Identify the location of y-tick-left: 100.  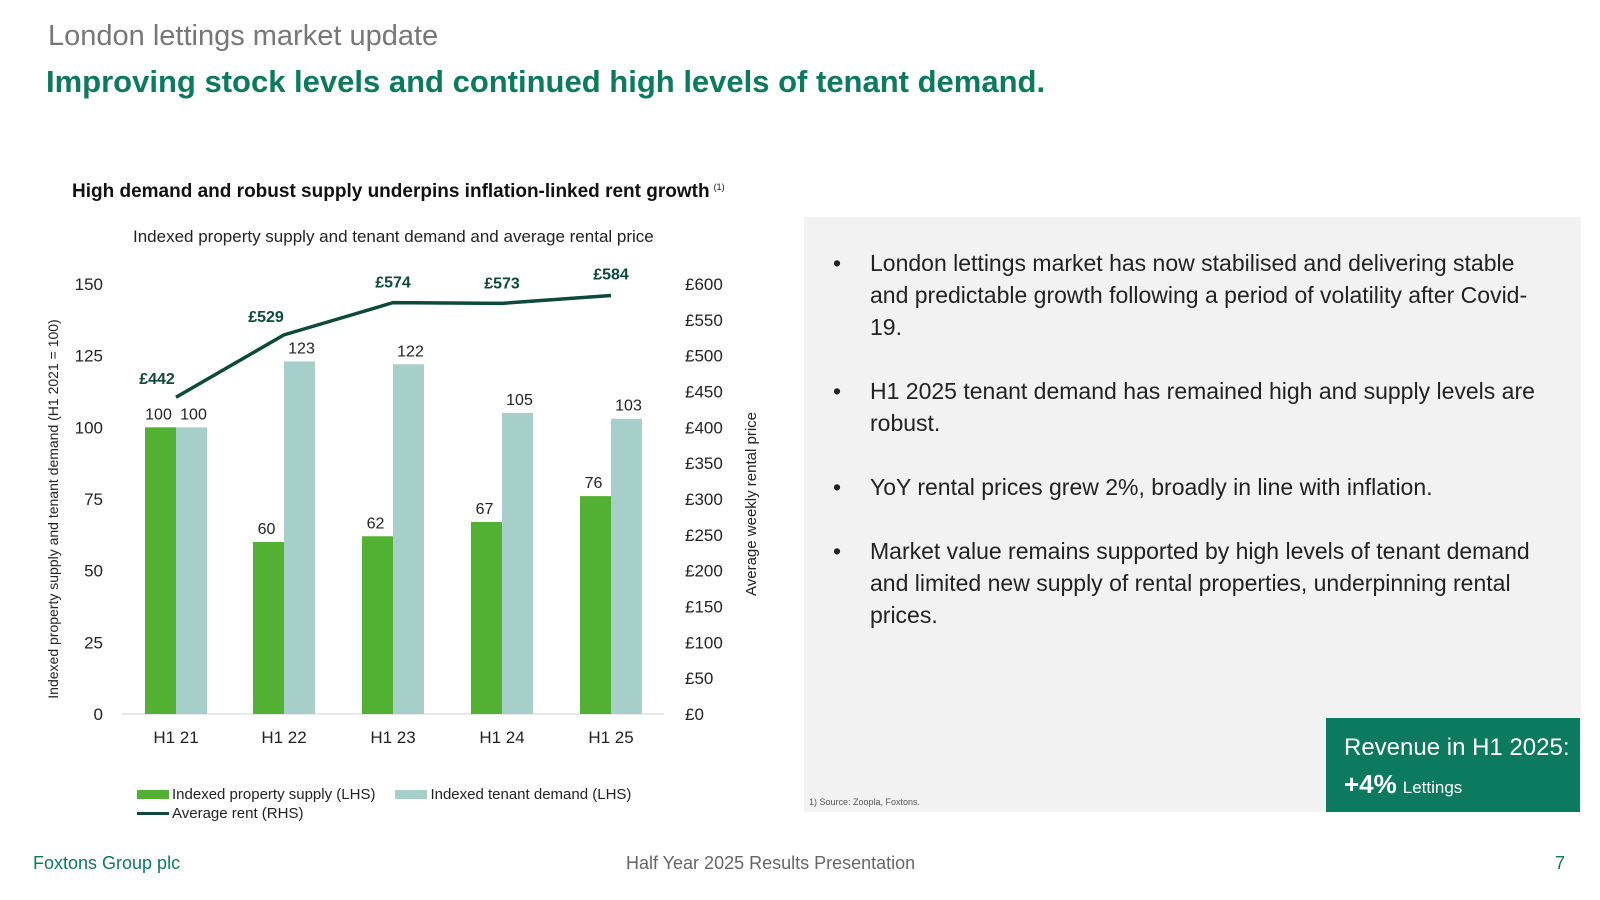
(89, 427).